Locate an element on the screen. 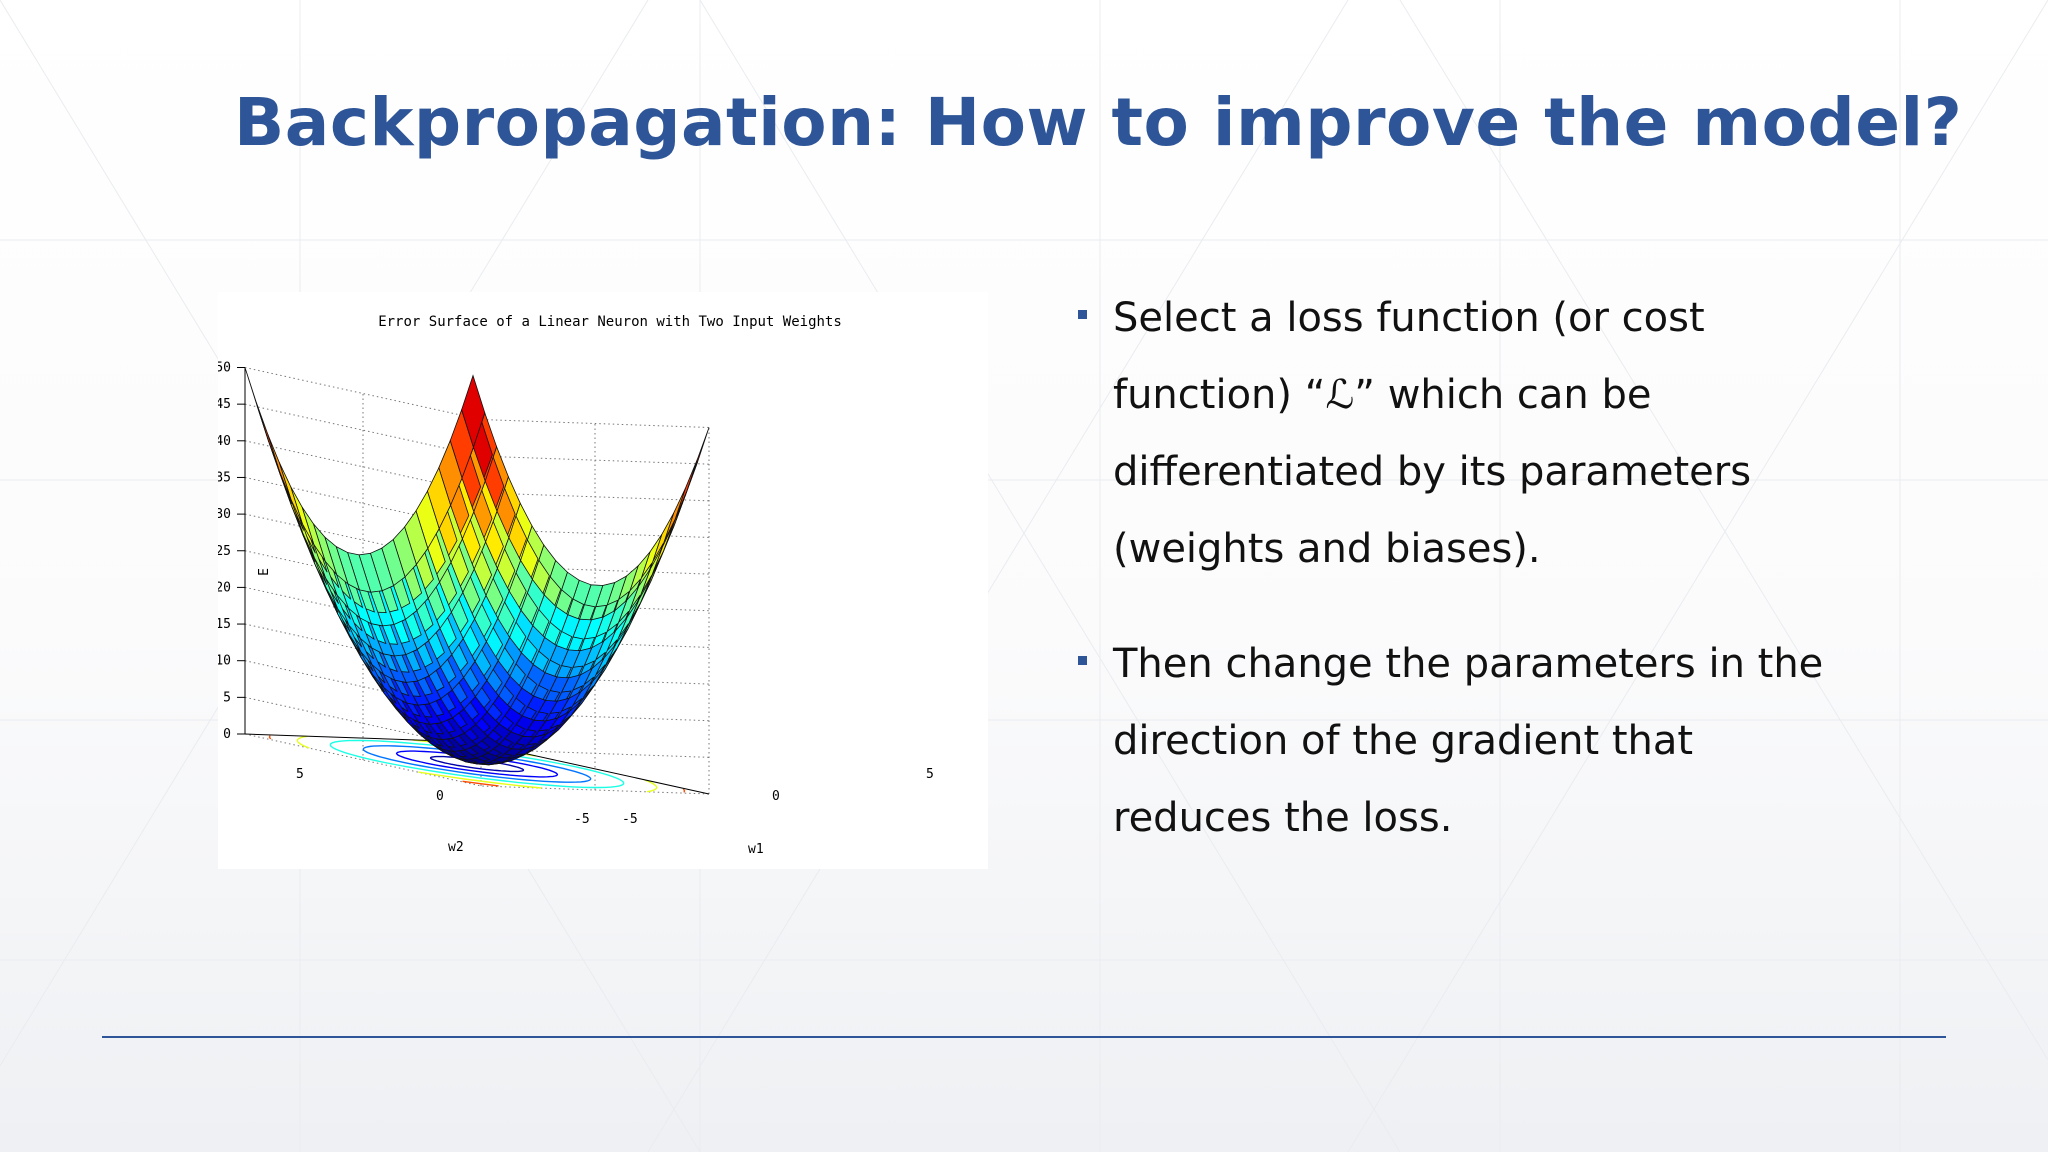 This screenshot has height=1152, width=2048. z-tick-label: 25 is located at coordinates (224, 551).